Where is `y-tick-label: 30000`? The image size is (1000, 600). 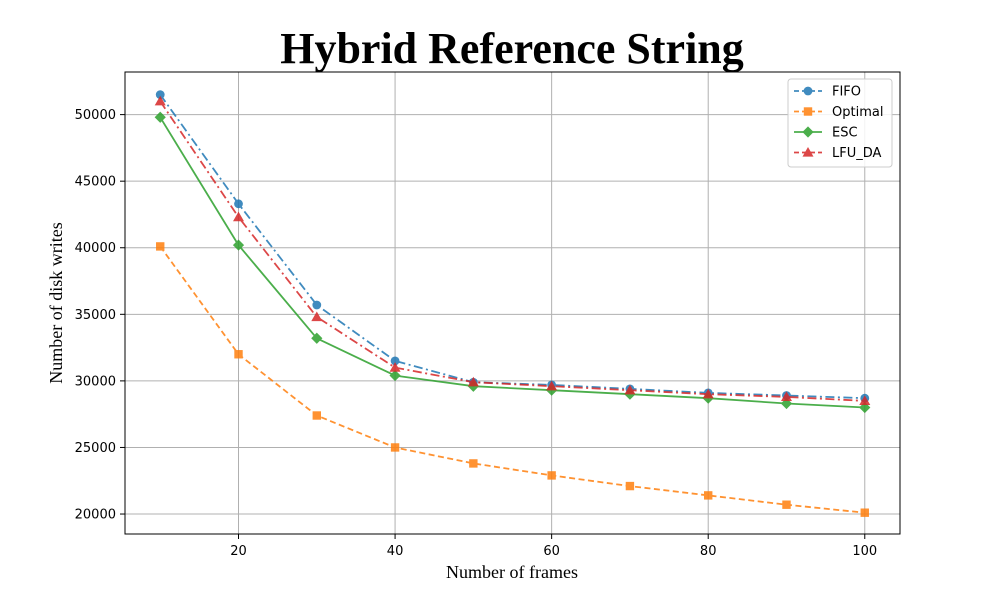
y-tick-label: 30000 is located at coordinates (95, 381).